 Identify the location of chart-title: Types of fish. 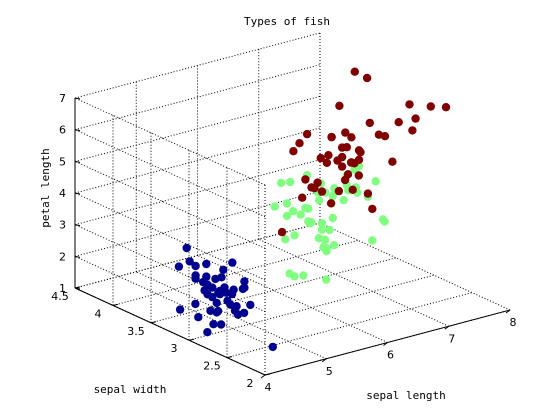
(287, 21).